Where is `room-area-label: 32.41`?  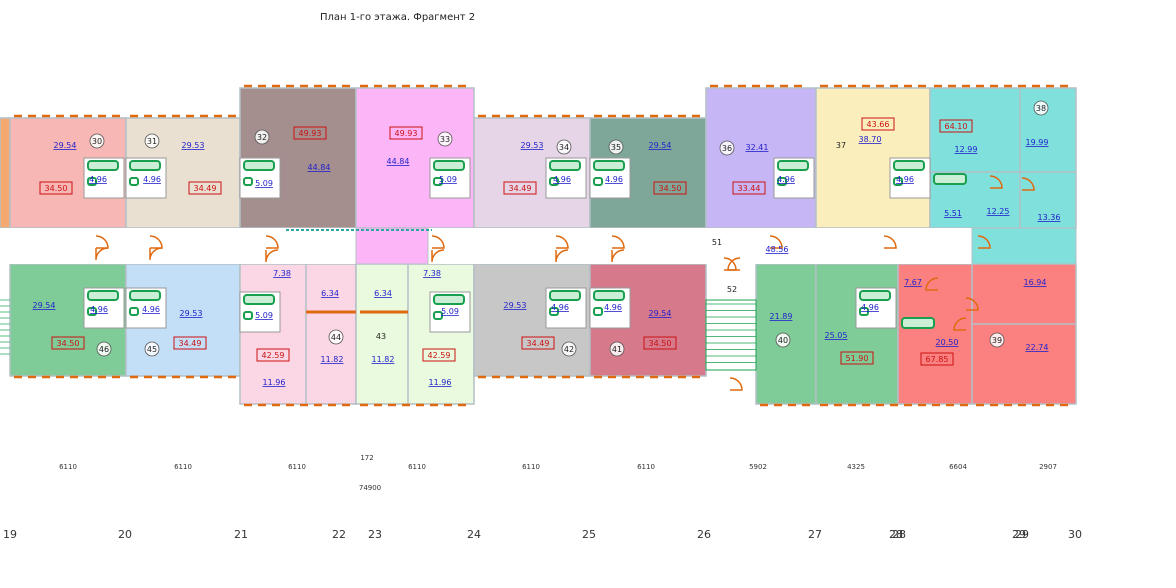 room-area-label: 32.41 is located at coordinates (757, 147).